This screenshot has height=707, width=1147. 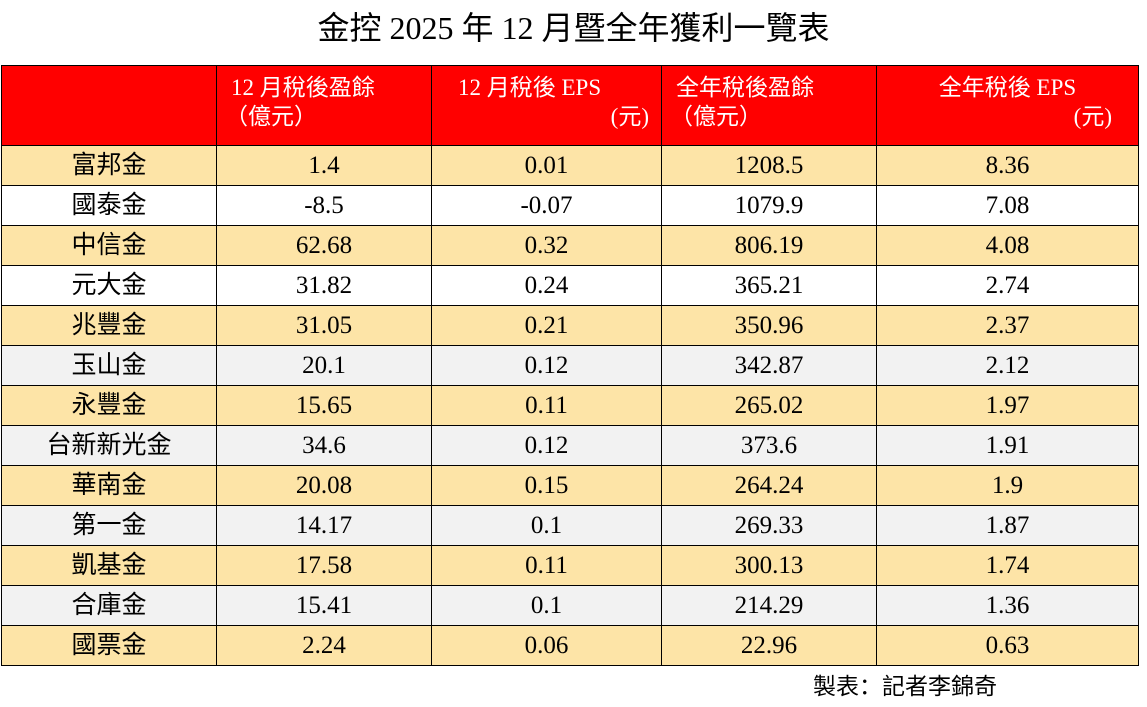 What do you see at coordinates (109, 485) in the screenshot?
I see `company-name-cell: 華南金` at bounding box center [109, 485].